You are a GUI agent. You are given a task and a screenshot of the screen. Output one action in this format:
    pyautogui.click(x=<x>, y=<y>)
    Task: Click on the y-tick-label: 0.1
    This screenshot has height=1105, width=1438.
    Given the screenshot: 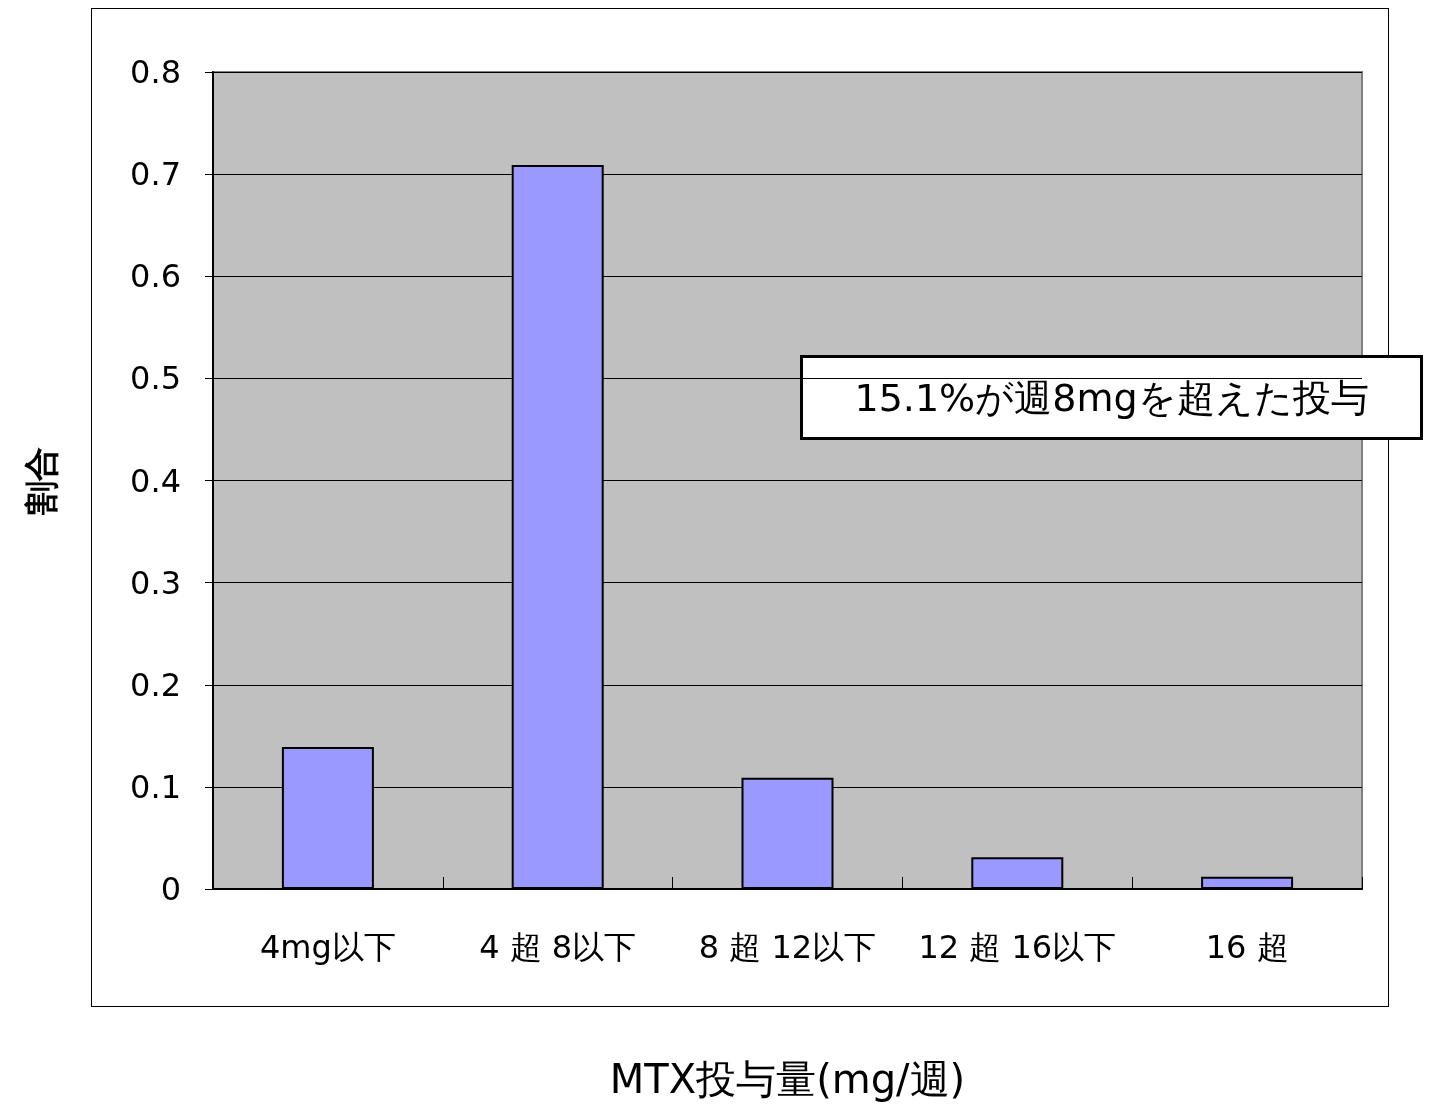 What is the action you would take?
    pyautogui.click(x=155, y=786)
    